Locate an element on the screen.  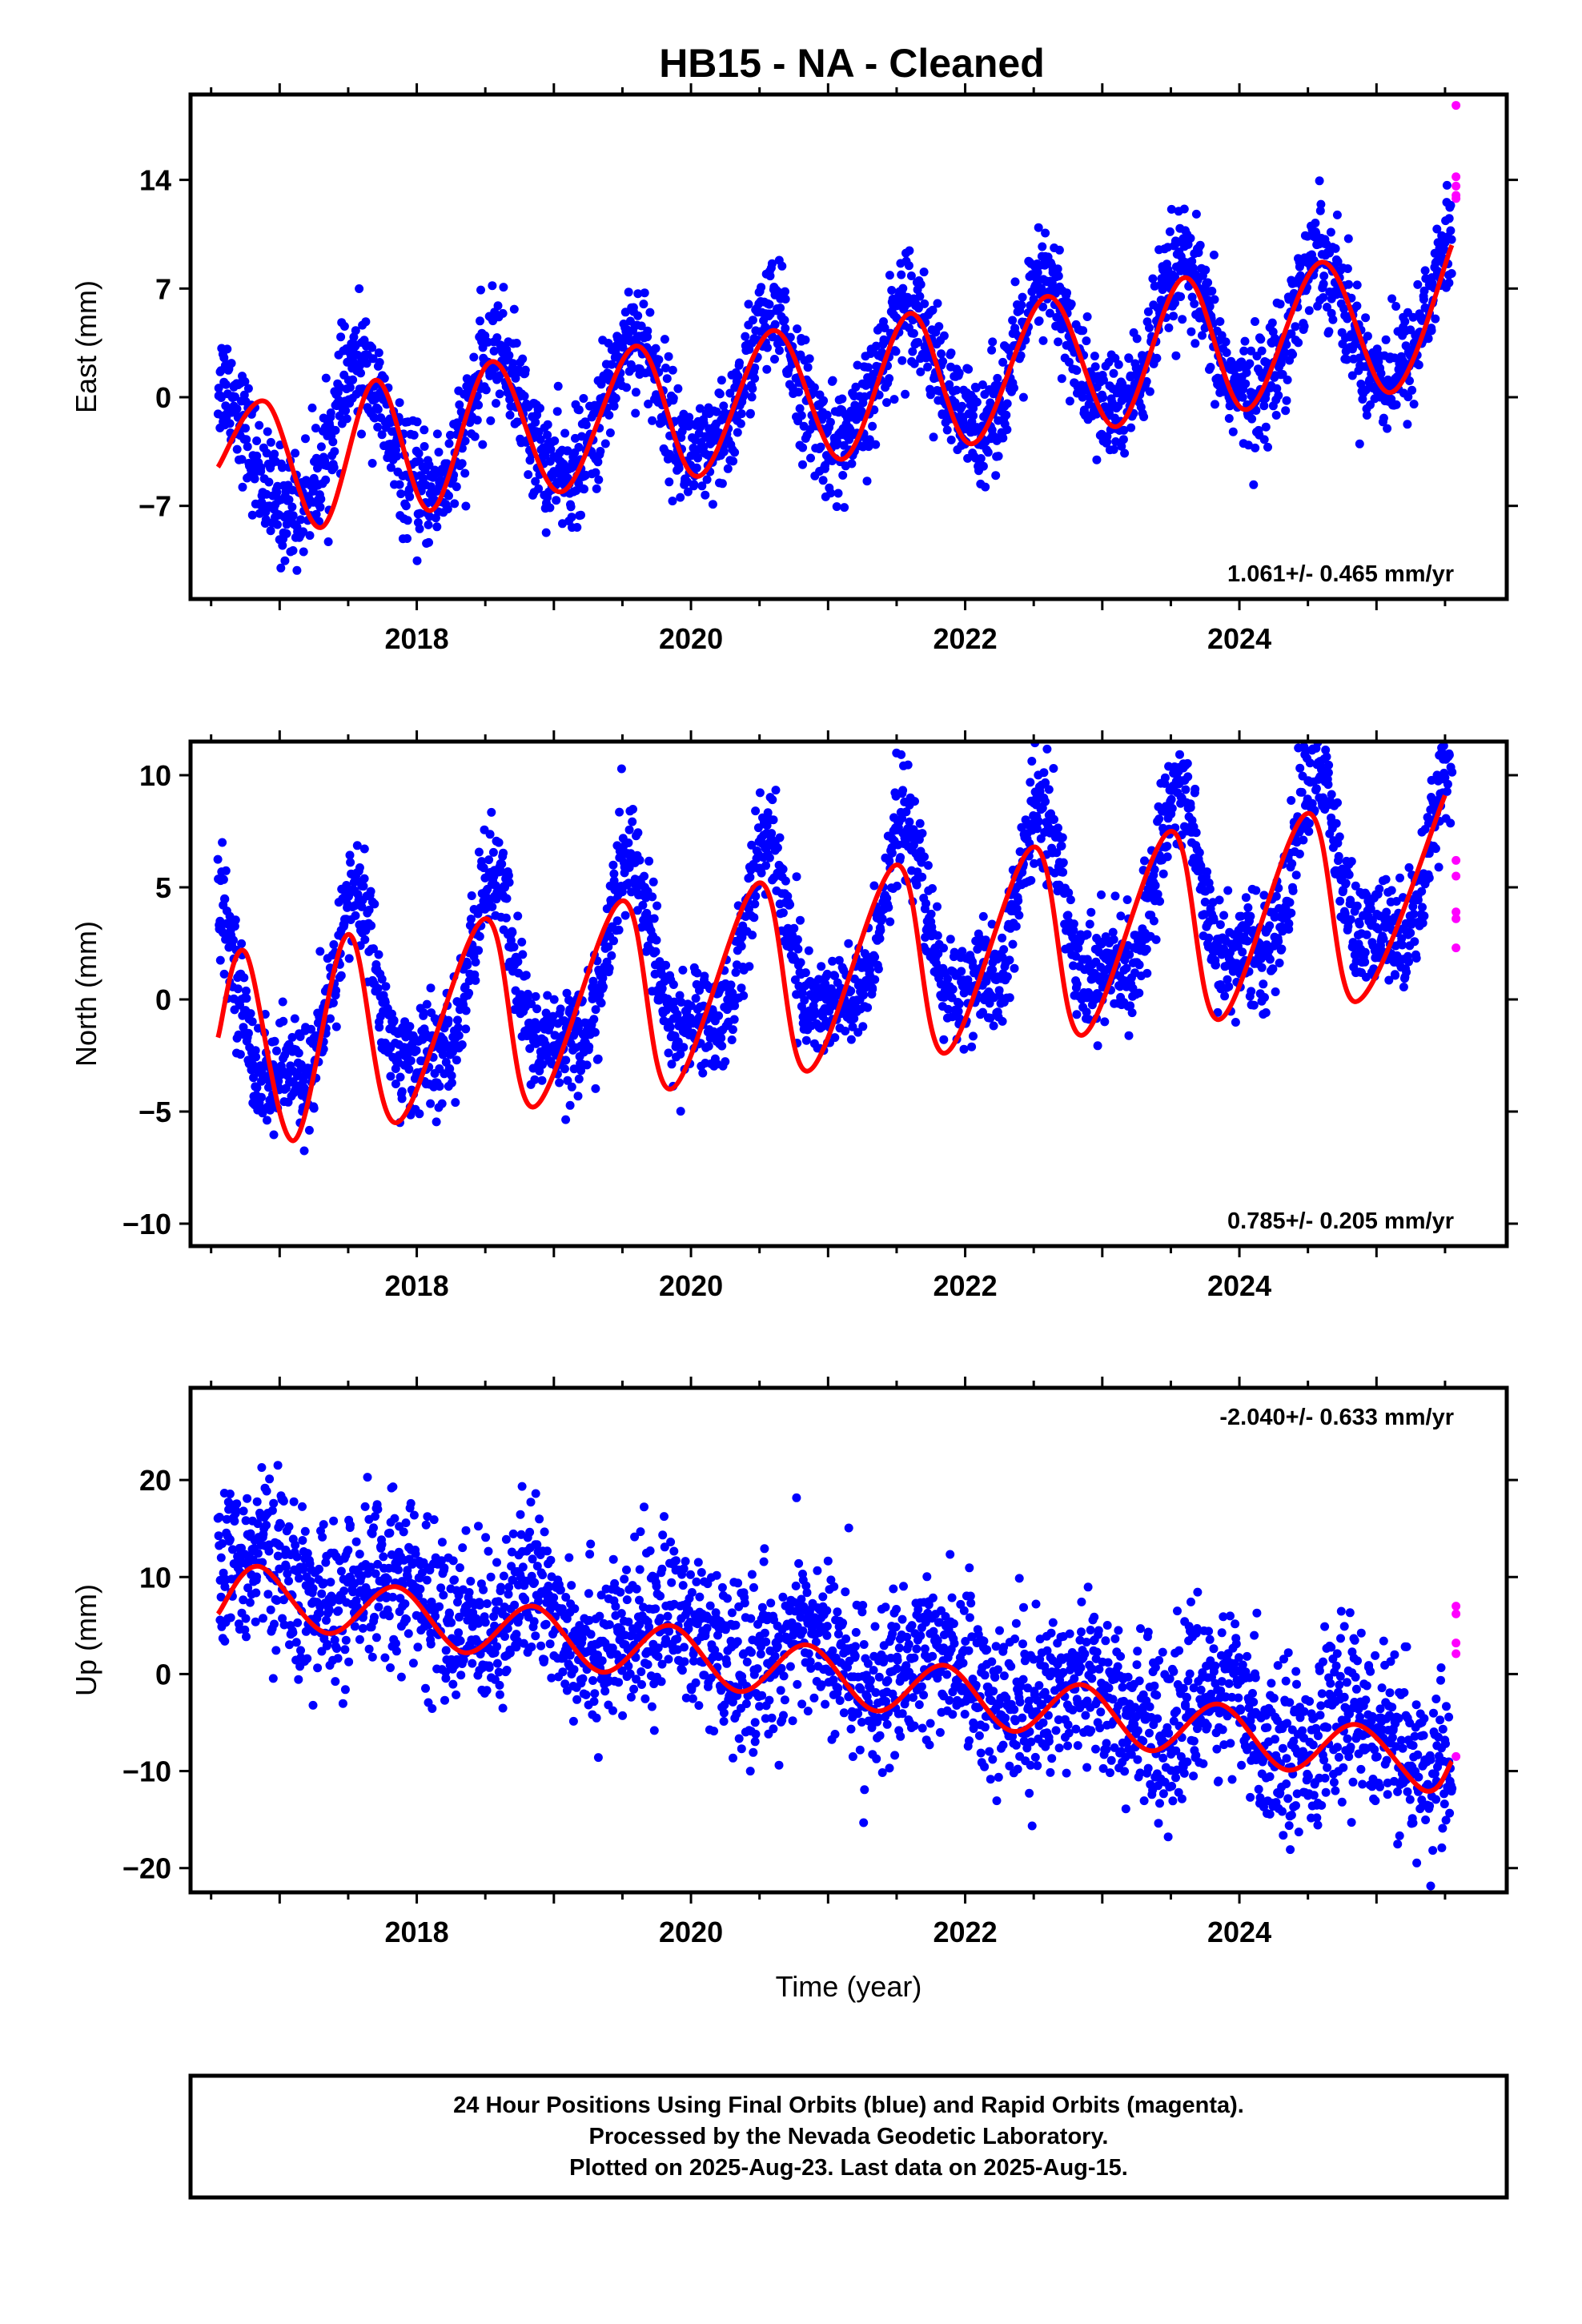
east-rapid-orbit-point is located at coordinates (1457, 186).